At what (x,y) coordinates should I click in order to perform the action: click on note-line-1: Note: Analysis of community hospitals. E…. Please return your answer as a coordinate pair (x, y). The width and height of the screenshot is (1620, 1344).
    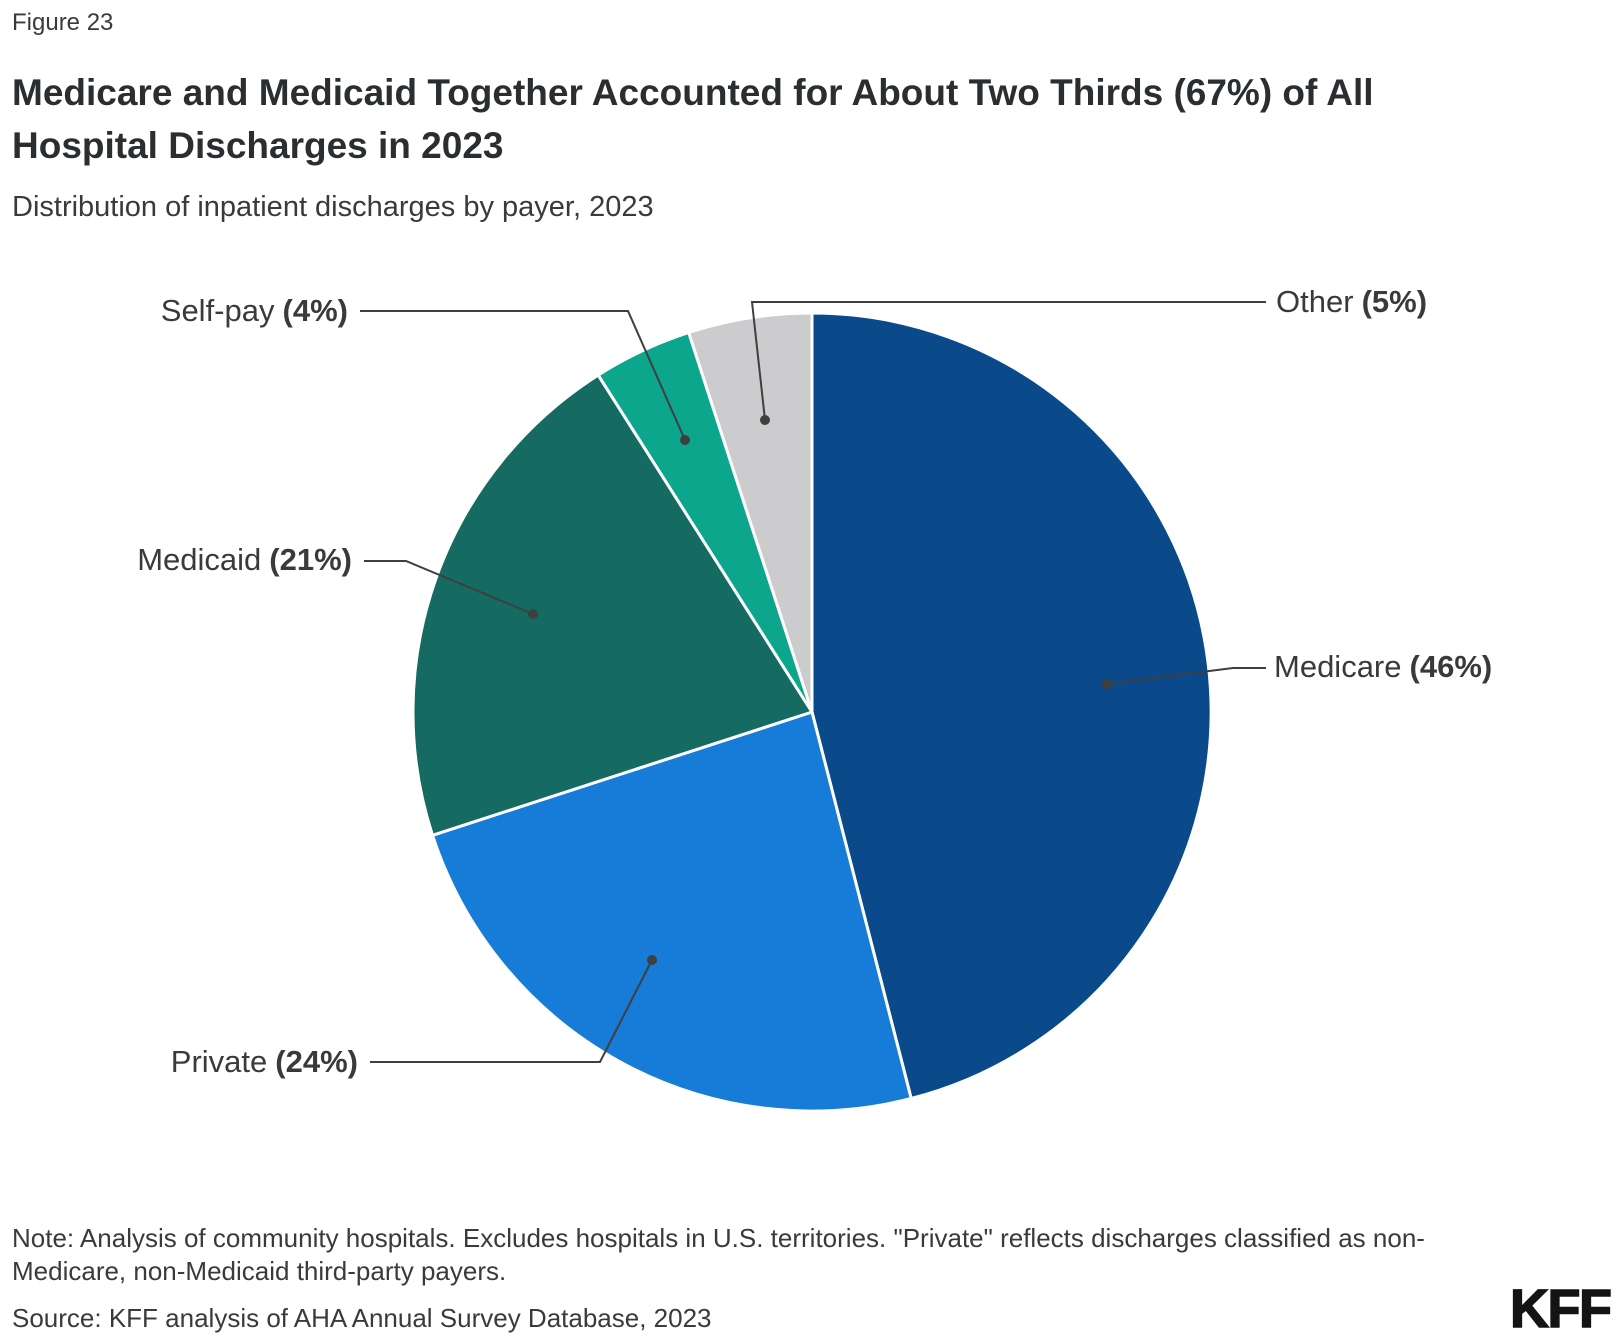
    Looking at the image, I should click on (718, 1238).